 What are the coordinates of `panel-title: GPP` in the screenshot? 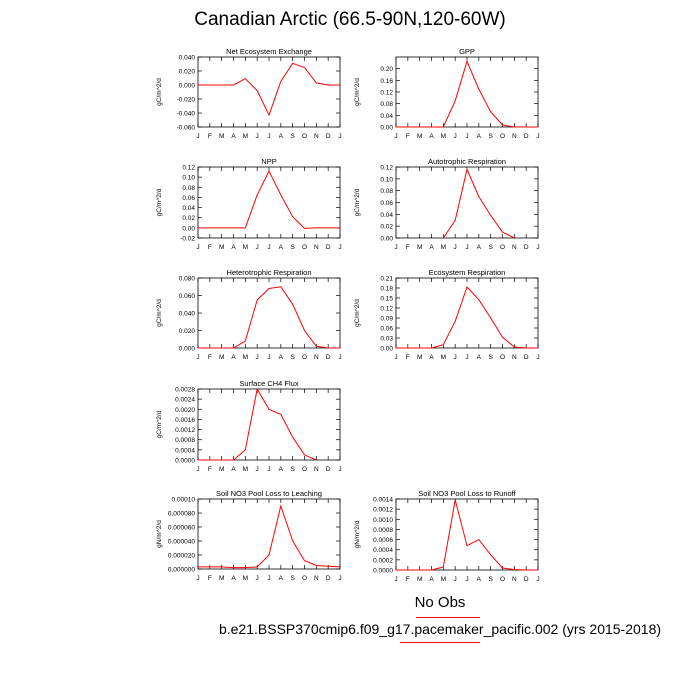 It's located at (467, 51).